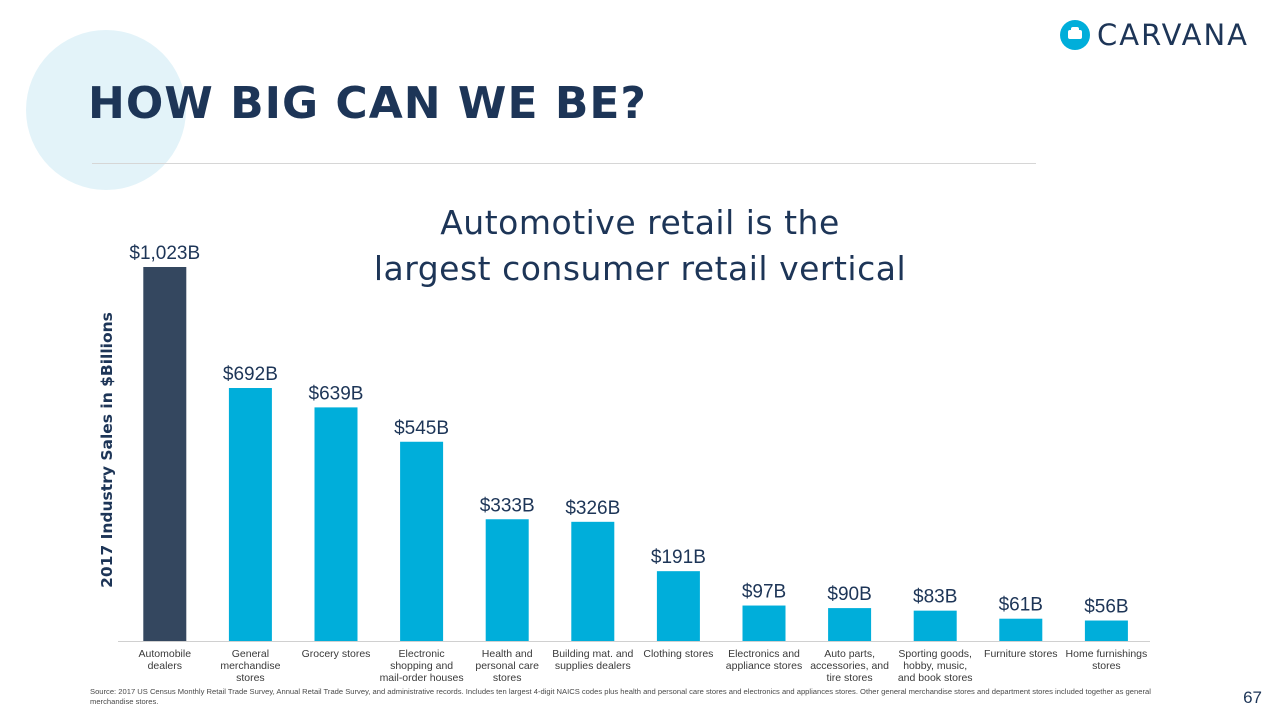  I want to click on category-label: Auto parts, accessories, and tire stores, so click(849, 666).